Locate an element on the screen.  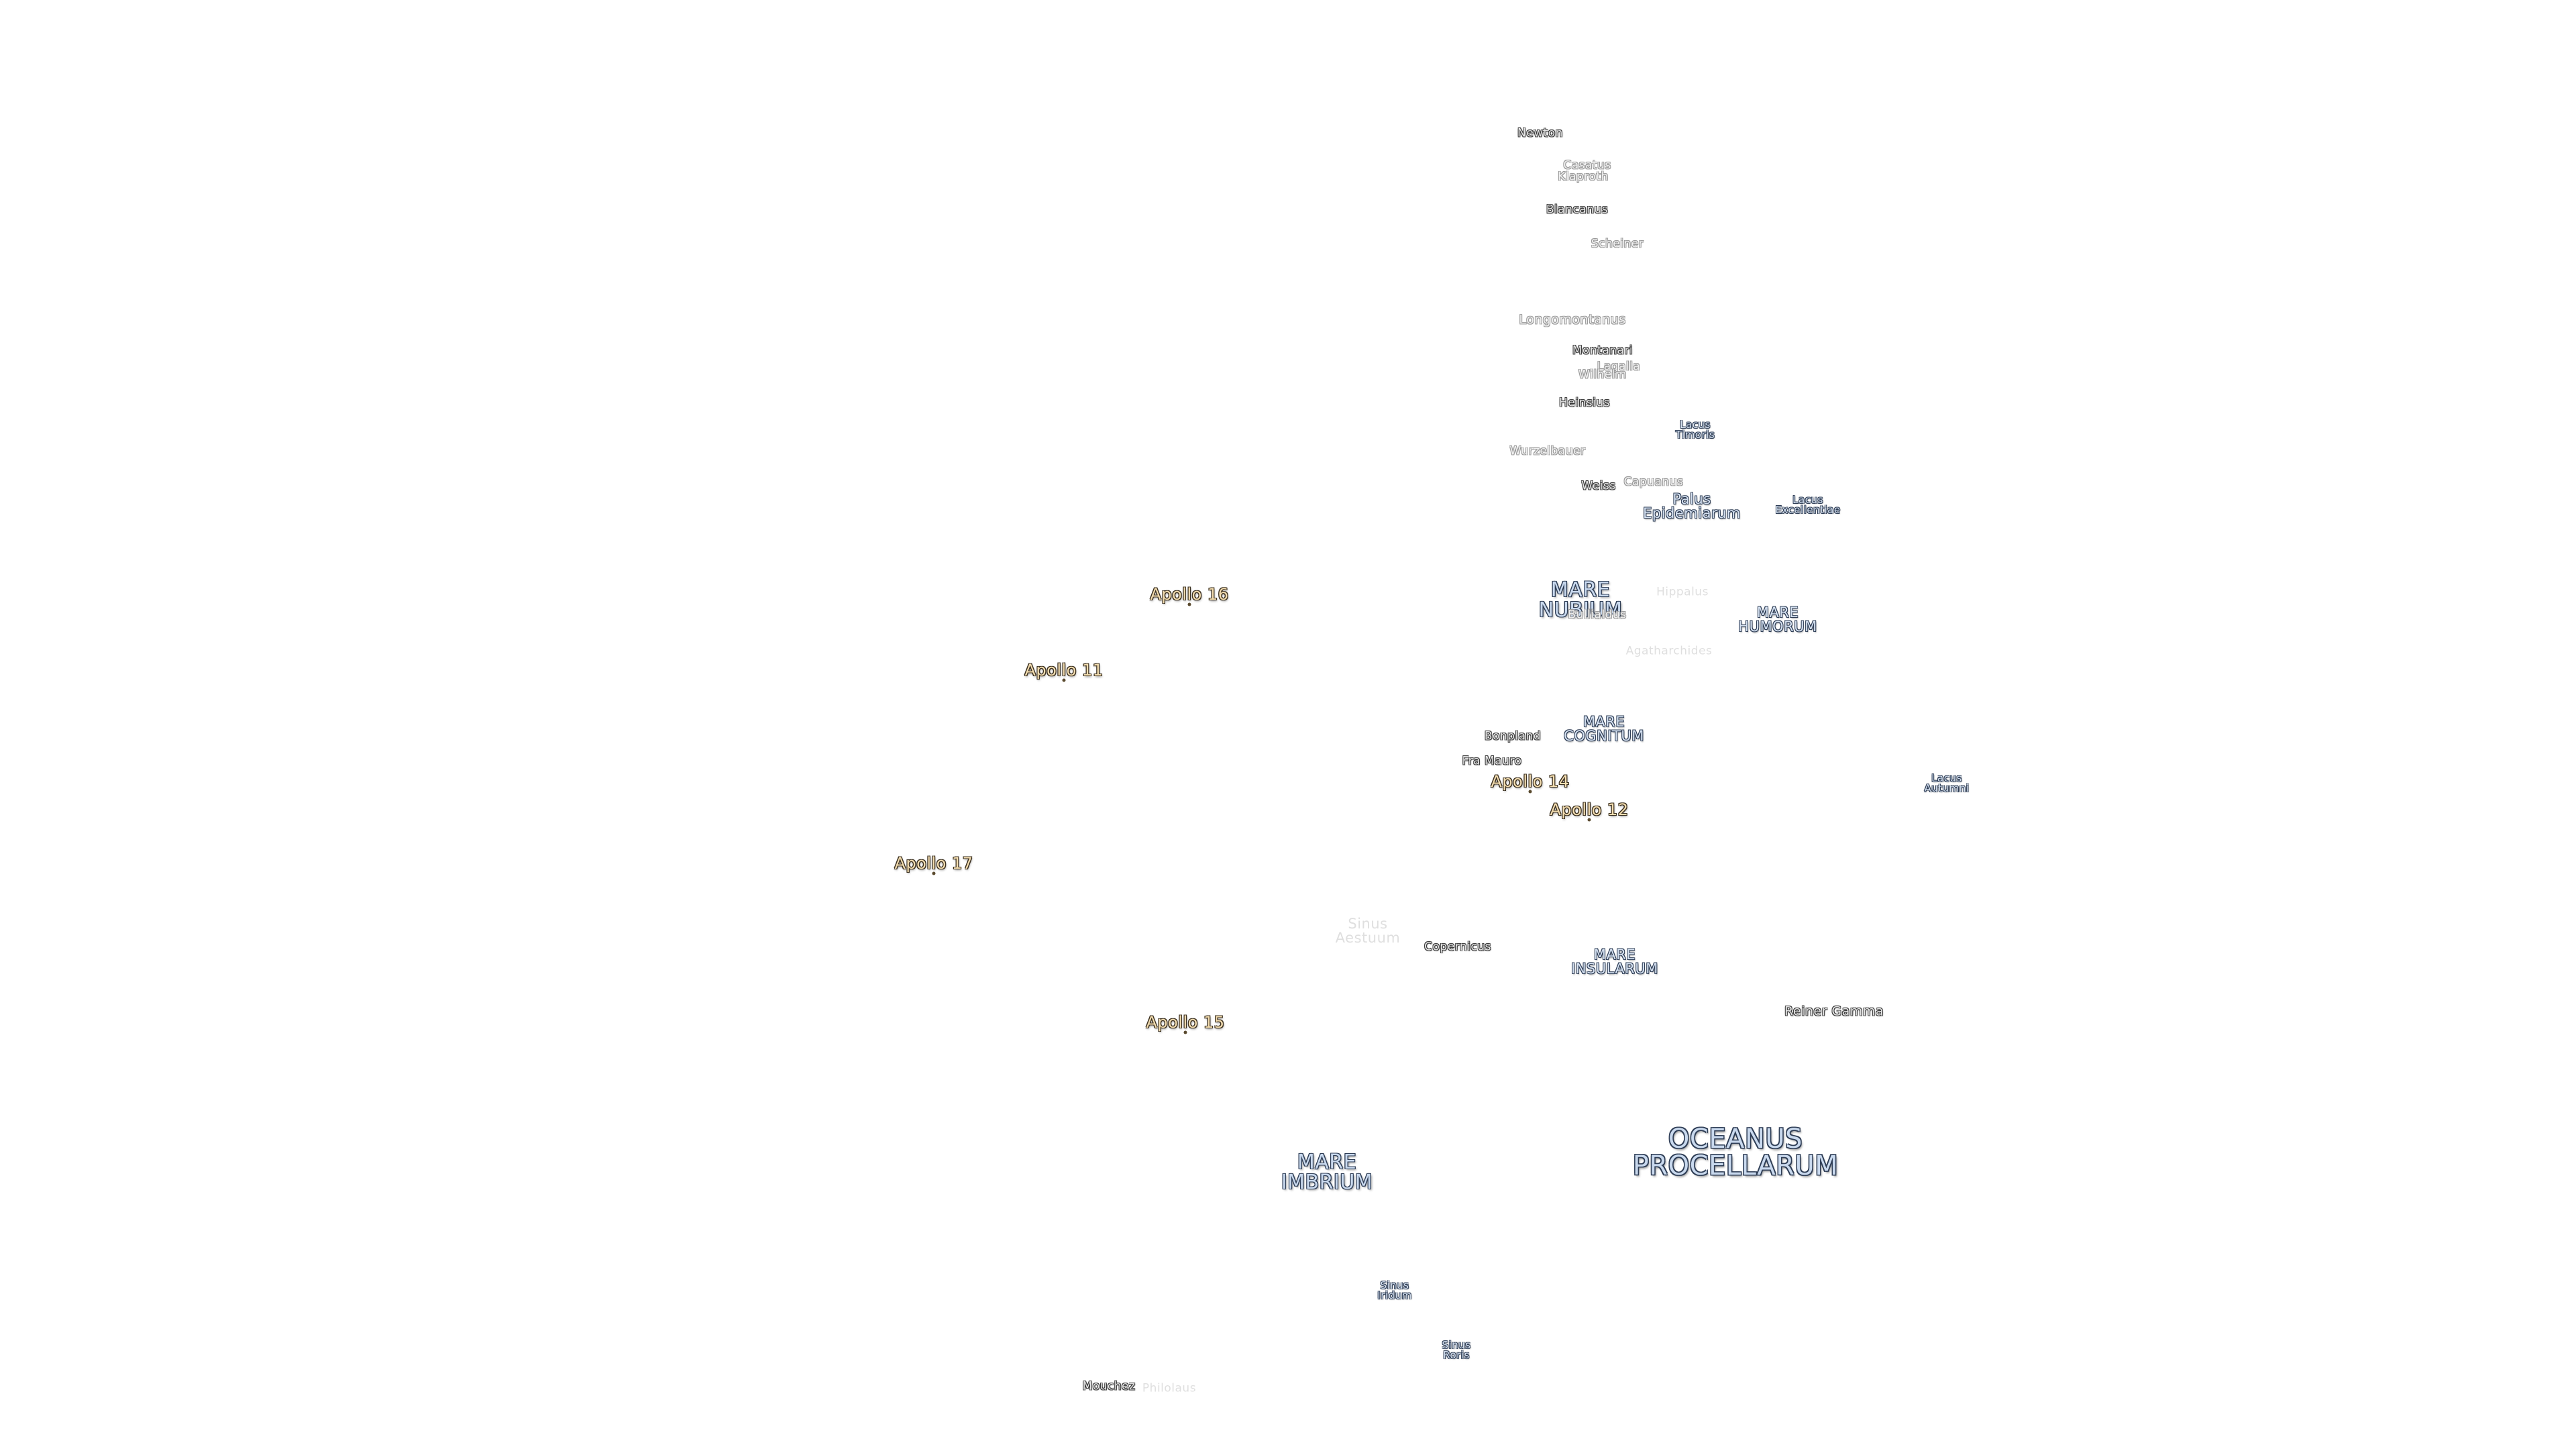
label-apollo-16: Apollo 16 is located at coordinates (1189, 594).